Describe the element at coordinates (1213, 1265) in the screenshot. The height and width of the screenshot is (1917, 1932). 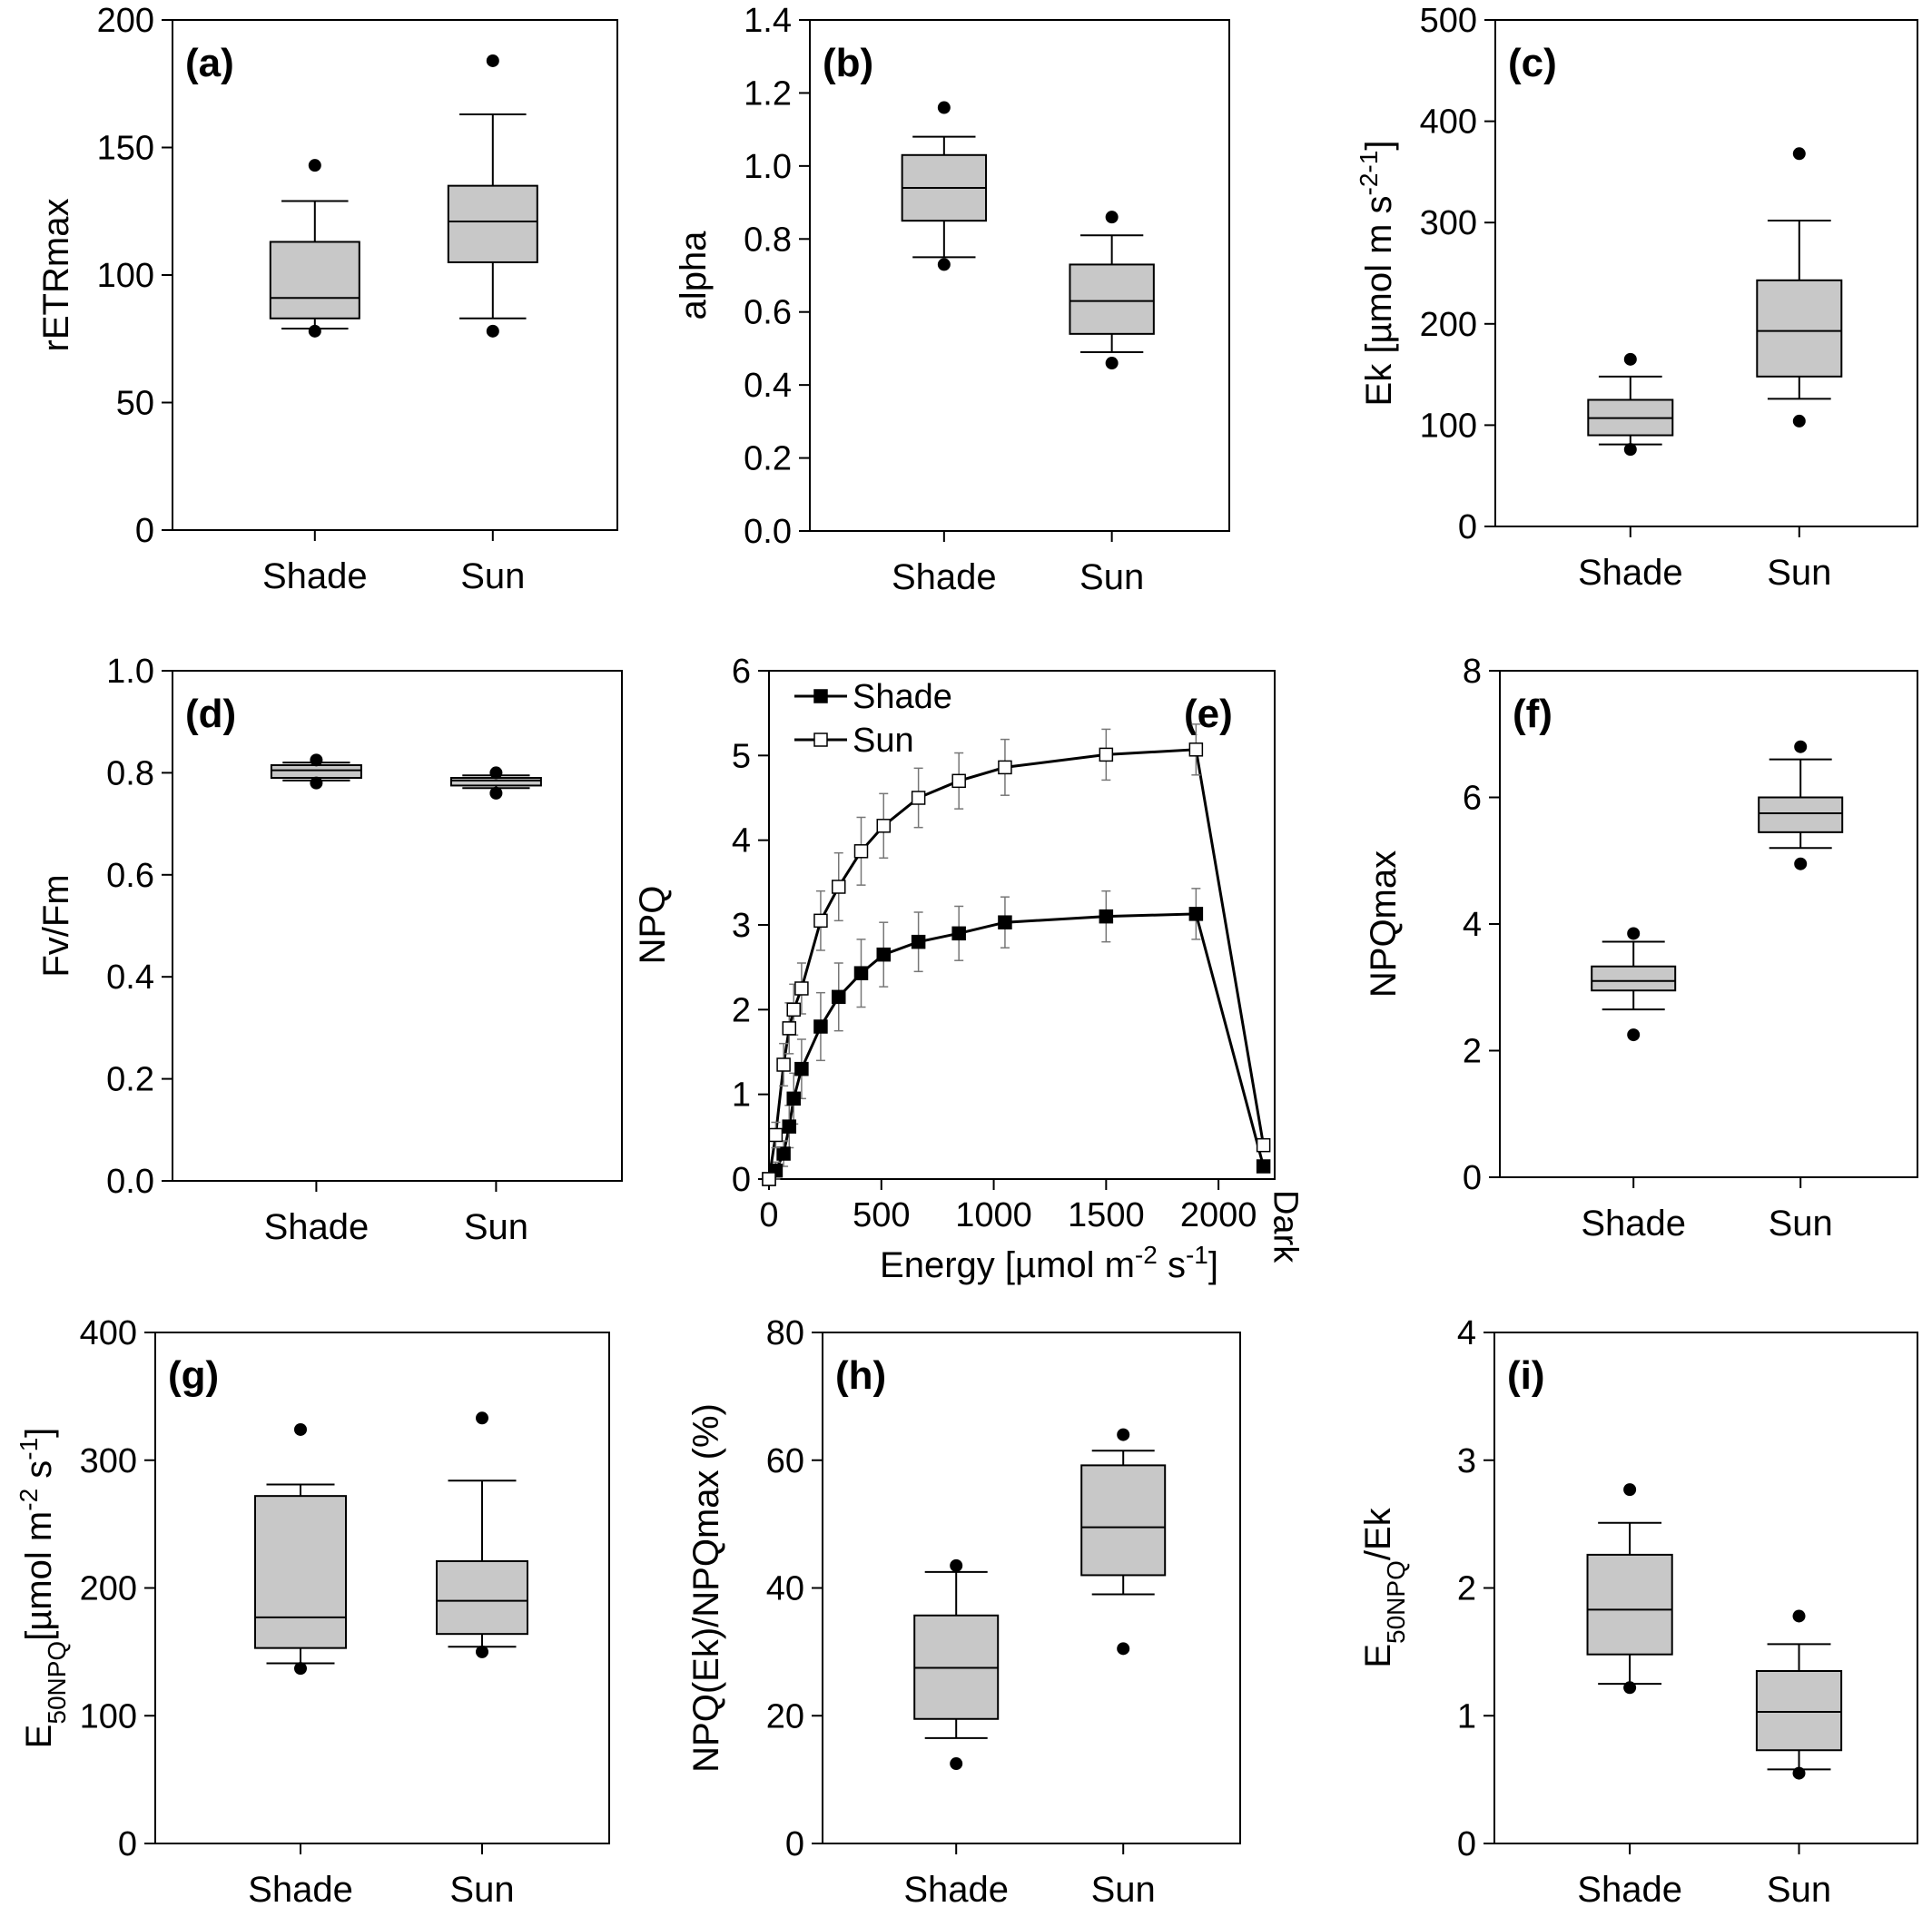
I see `x-axis-label-text: ]` at that location.